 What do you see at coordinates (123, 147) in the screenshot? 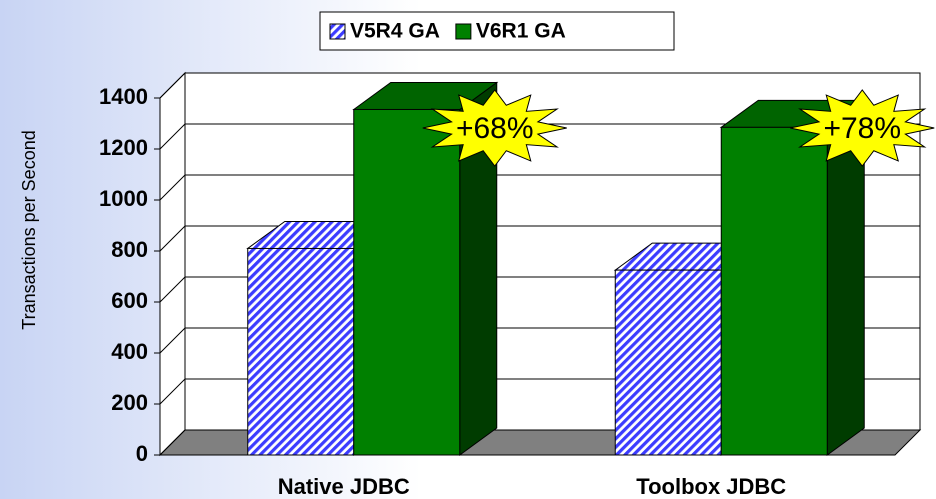
I see `y-tick-label: 1200` at bounding box center [123, 147].